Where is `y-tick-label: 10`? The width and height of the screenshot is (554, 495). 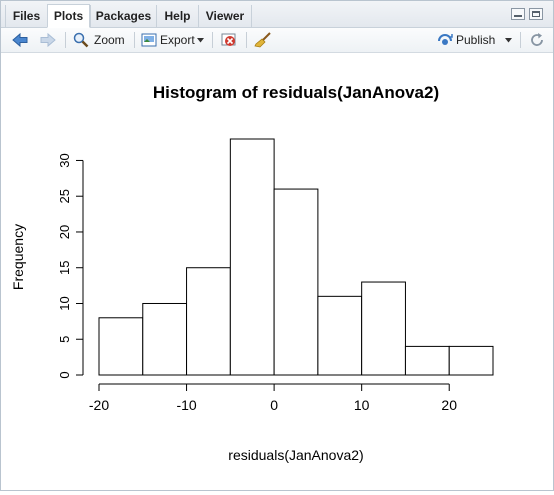
y-tick-label: 10 is located at coordinates (64, 303).